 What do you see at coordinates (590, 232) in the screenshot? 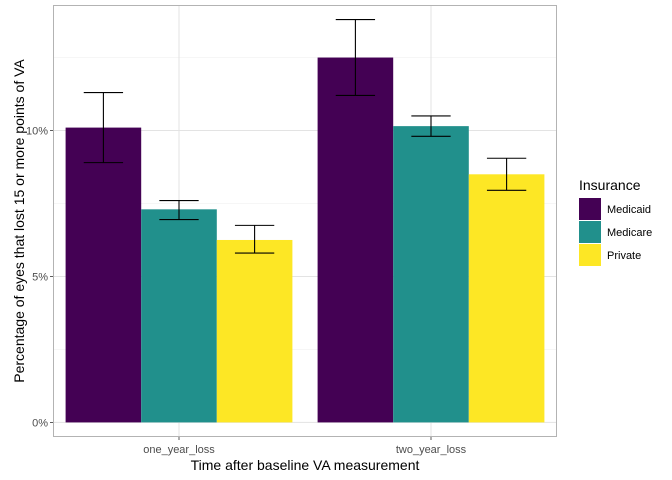
I see `legend-key-medicare` at bounding box center [590, 232].